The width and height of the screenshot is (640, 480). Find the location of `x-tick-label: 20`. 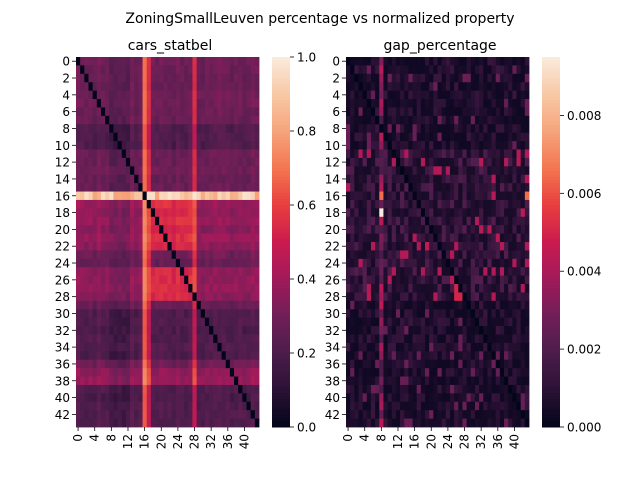

x-tick-label: 20 is located at coordinates (161, 441).